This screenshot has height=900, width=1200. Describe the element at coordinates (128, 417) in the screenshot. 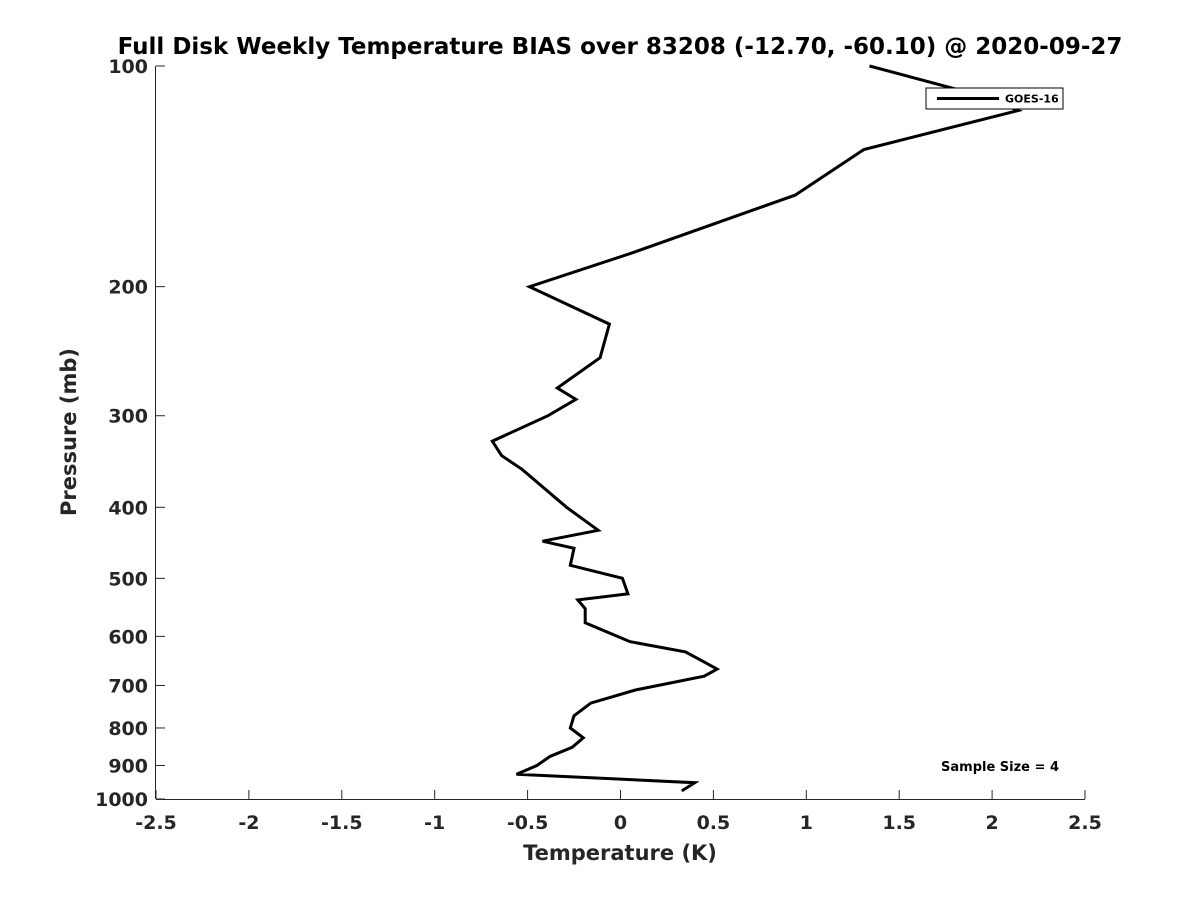

I see `y-tick-label: 300` at that location.